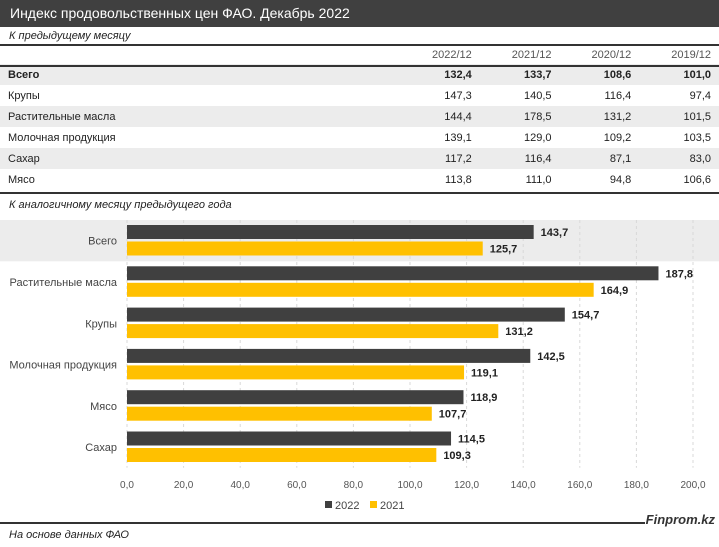 The height and width of the screenshot is (547, 719). I want to click on table-cell: 131,2, so click(599, 116).